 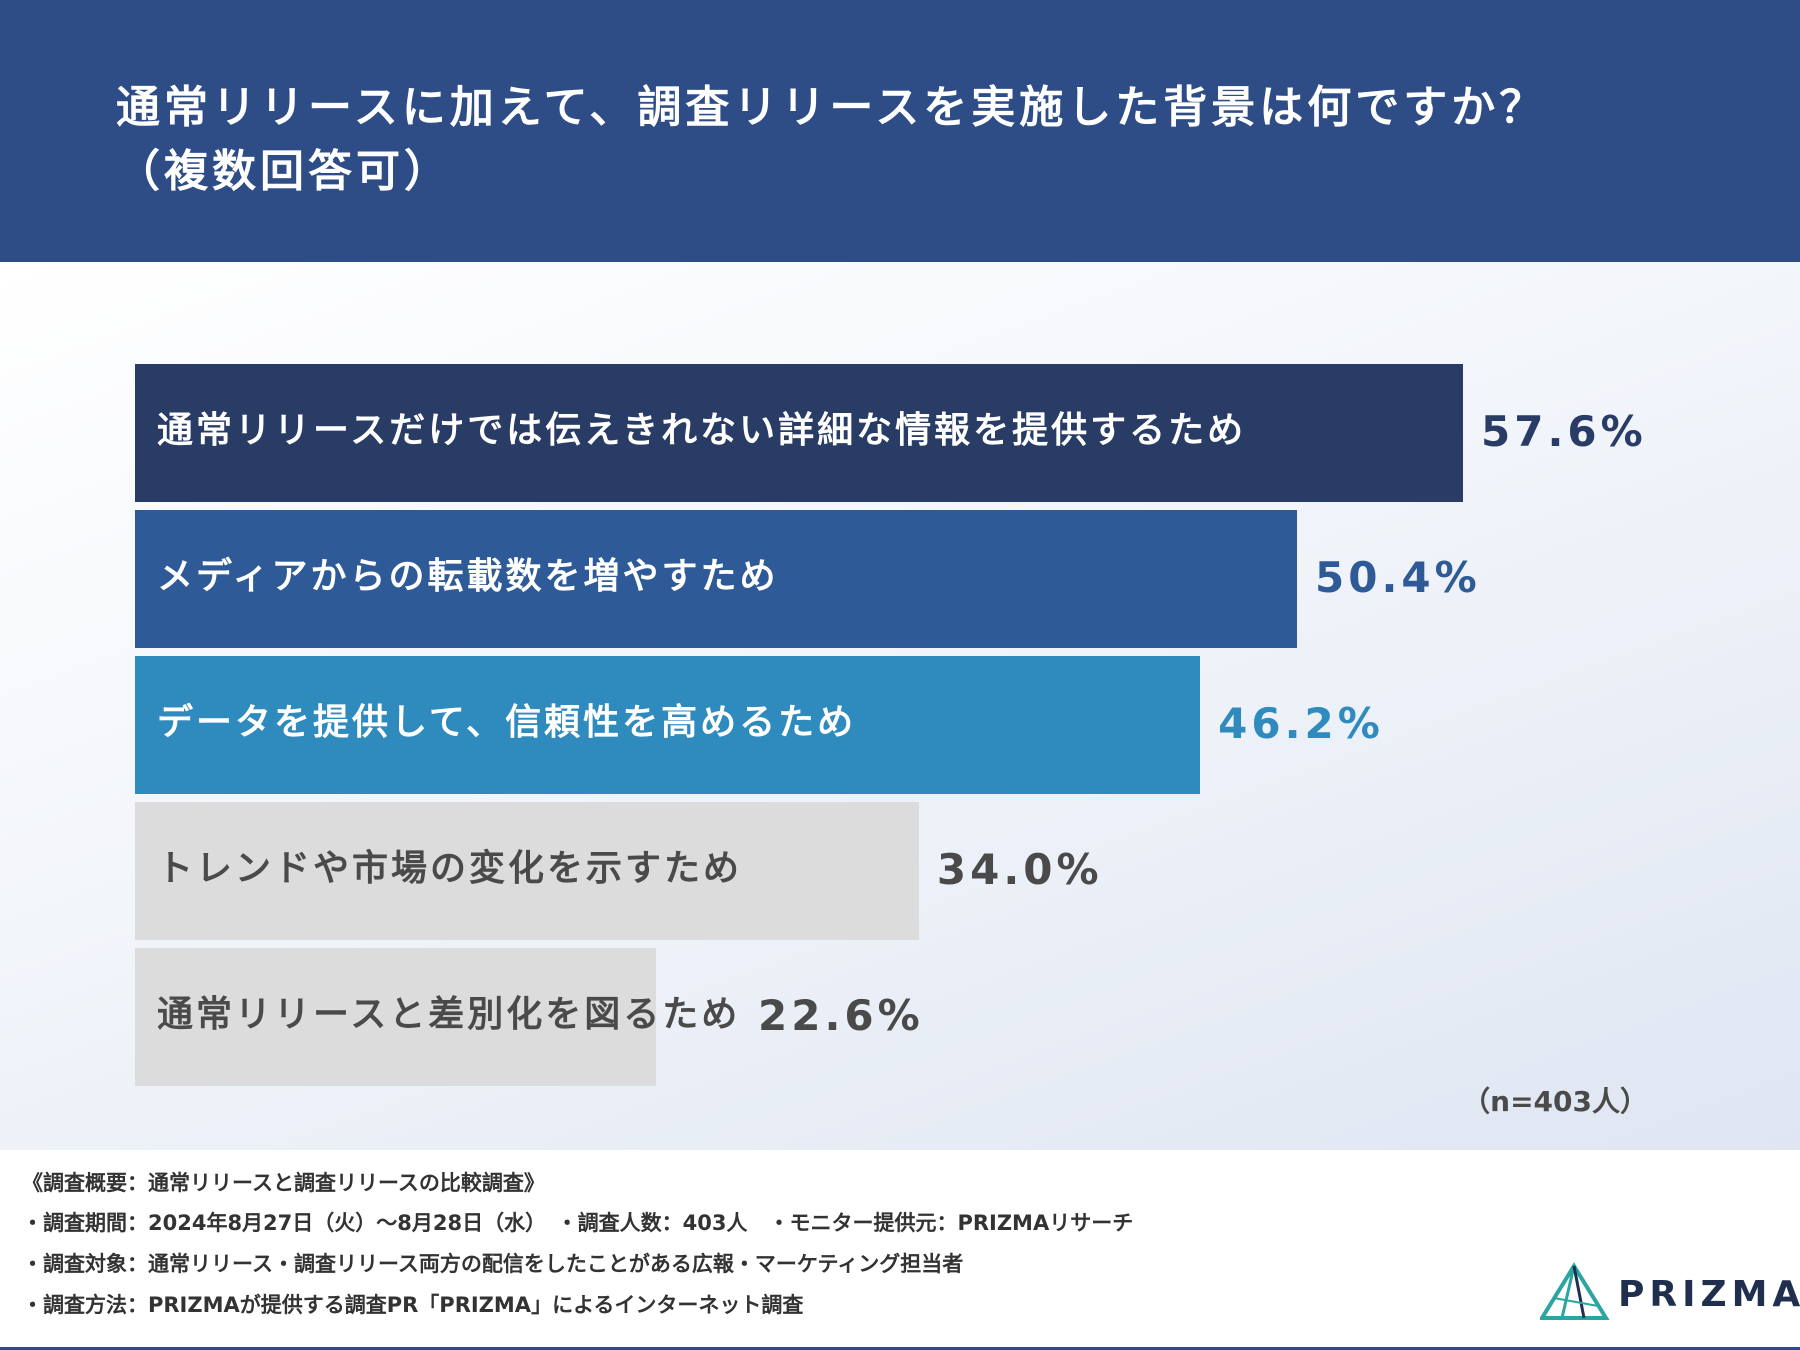 What do you see at coordinates (841, 1015) in the screenshot?
I see `value-label-5: 22.6%` at bounding box center [841, 1015].